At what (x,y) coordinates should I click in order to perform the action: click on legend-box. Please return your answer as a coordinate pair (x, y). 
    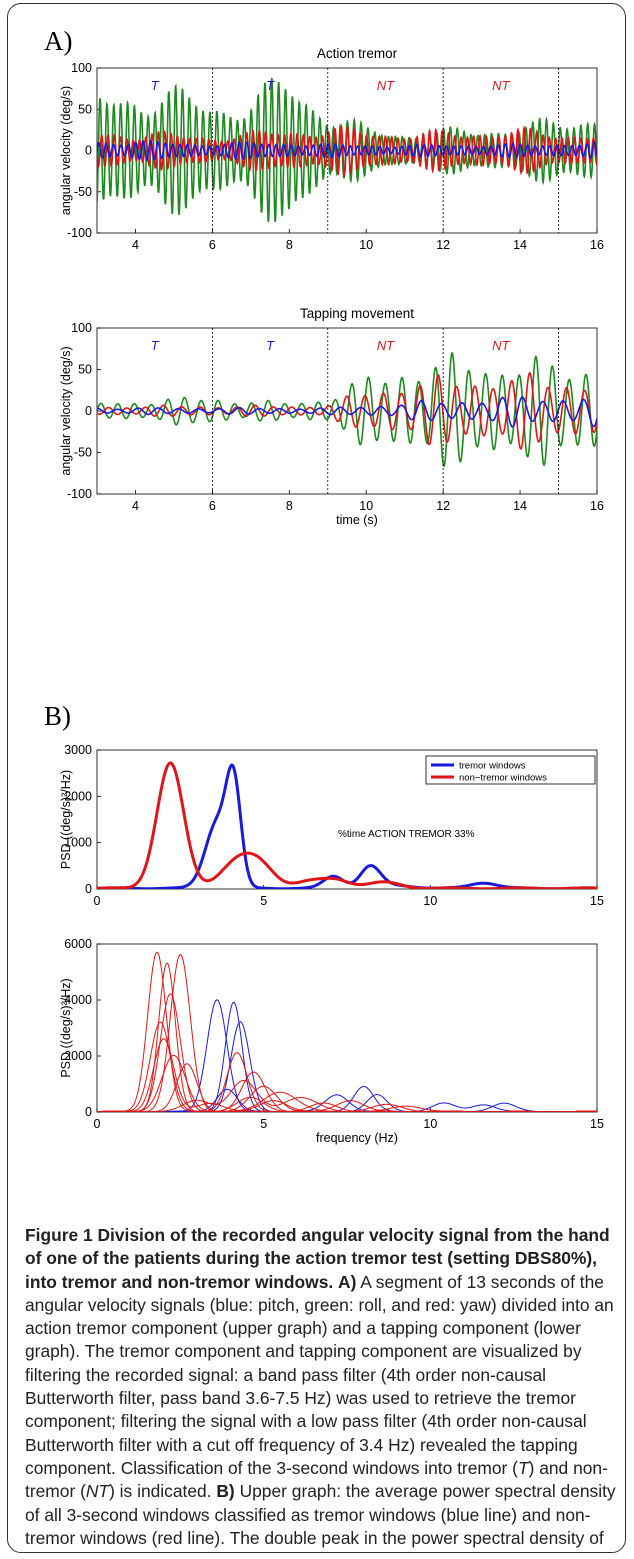
    Looking at the image, I should click on (510, 770).